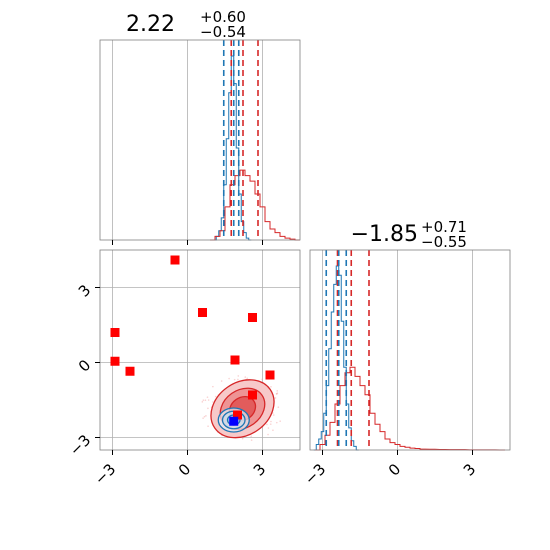 This screenshot has height=550, width=550. Describe the element at coordinates (259, 469) in the screenshot. I see `bl-xtick-label-2: 3` at that location.